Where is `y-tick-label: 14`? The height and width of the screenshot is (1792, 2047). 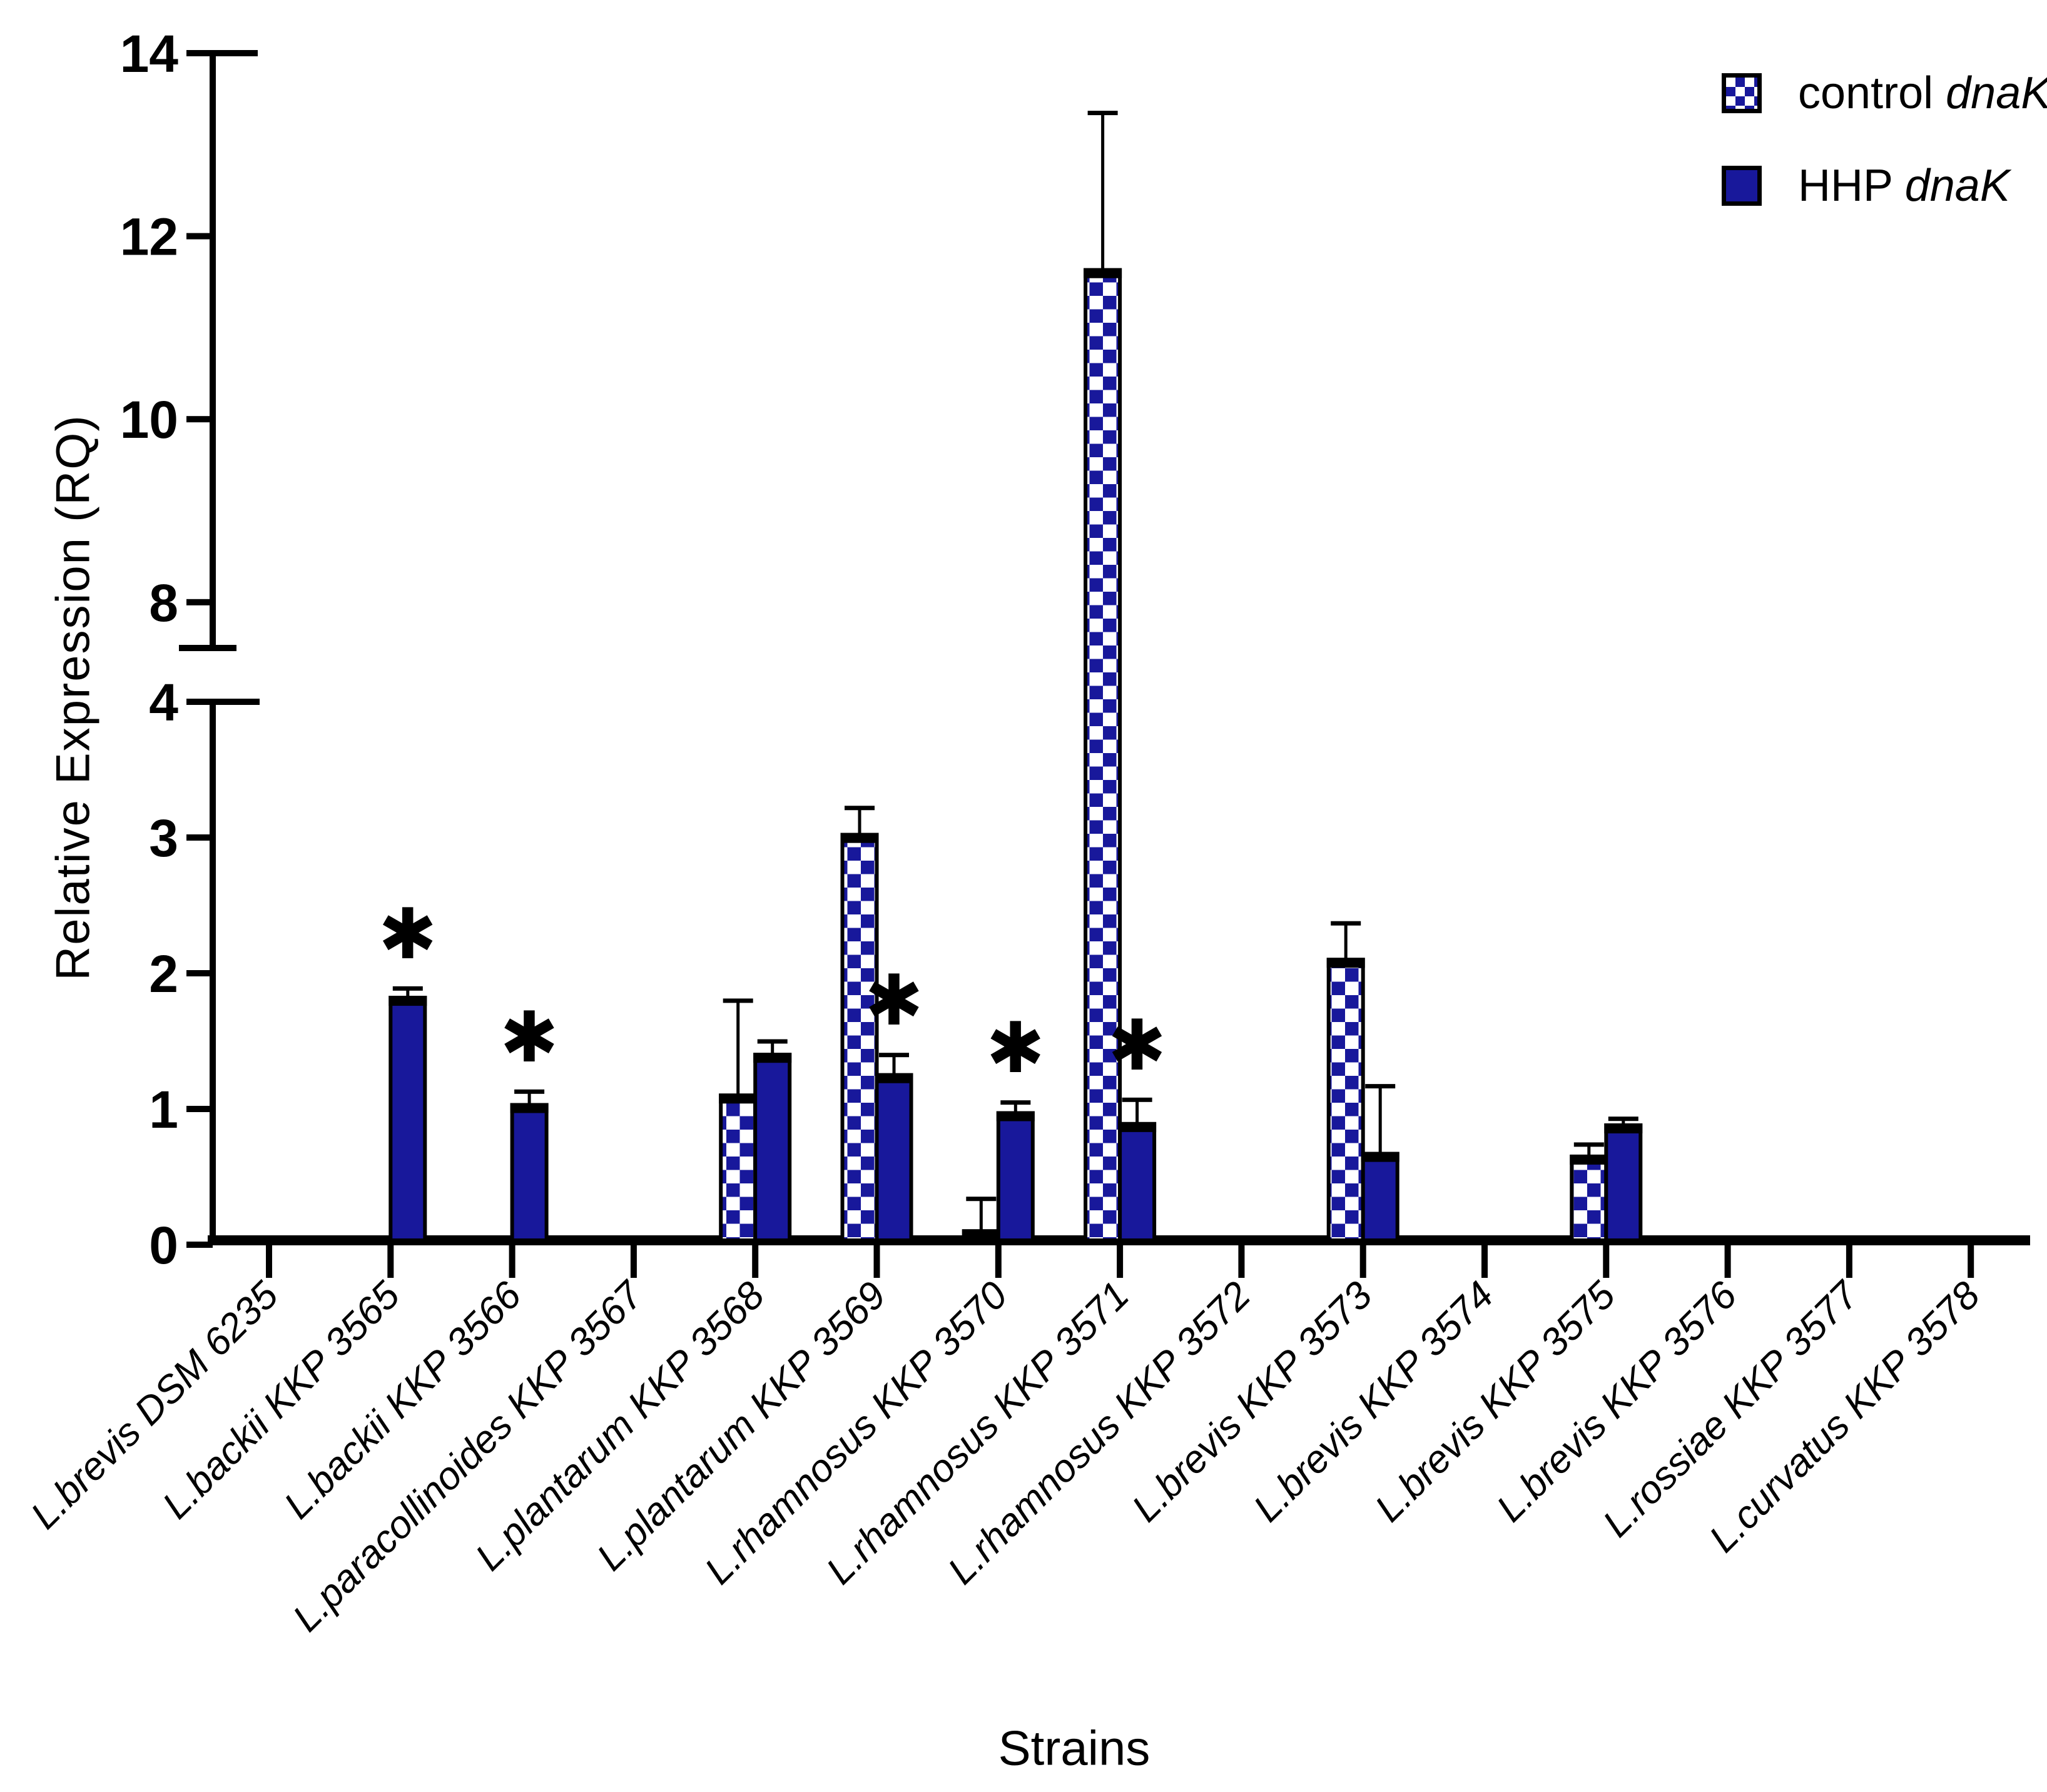 y-tick-label: 14 is located at coordinates (149, 53).